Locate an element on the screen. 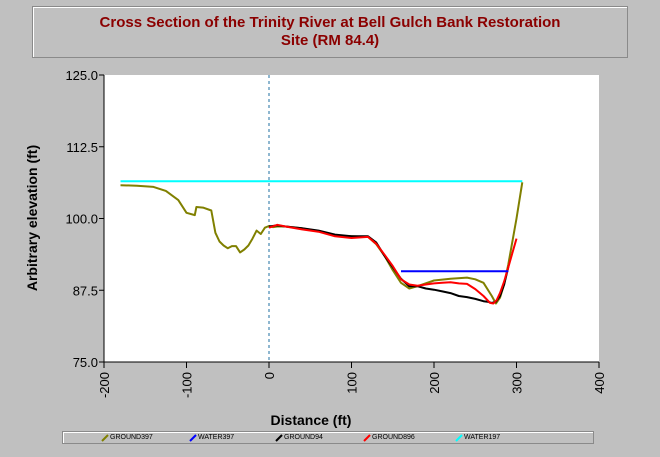 This screenshot has height=457, width=660. x-tick-label: 200 is located at coordinates (434, 383).